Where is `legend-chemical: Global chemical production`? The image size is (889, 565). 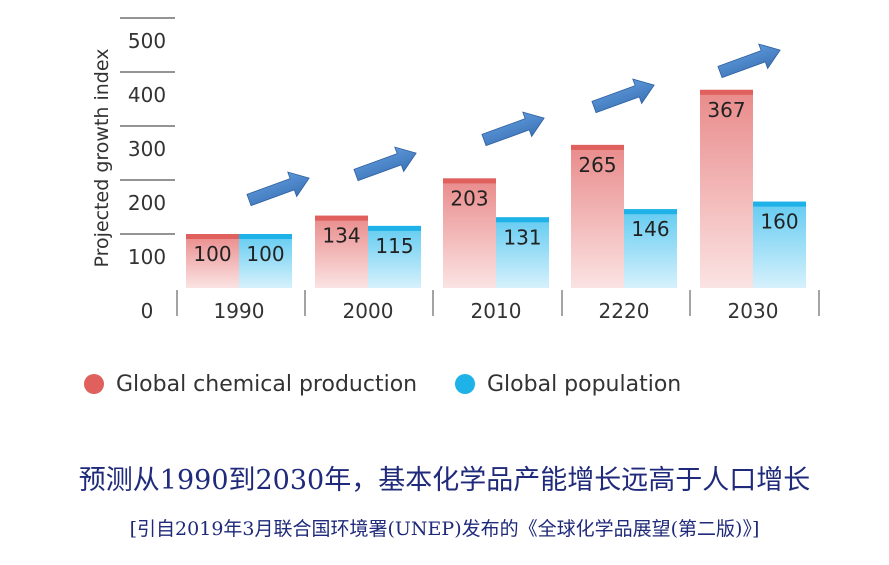
legend-chemical: Global chemical production is located at coordinates (250, 384).